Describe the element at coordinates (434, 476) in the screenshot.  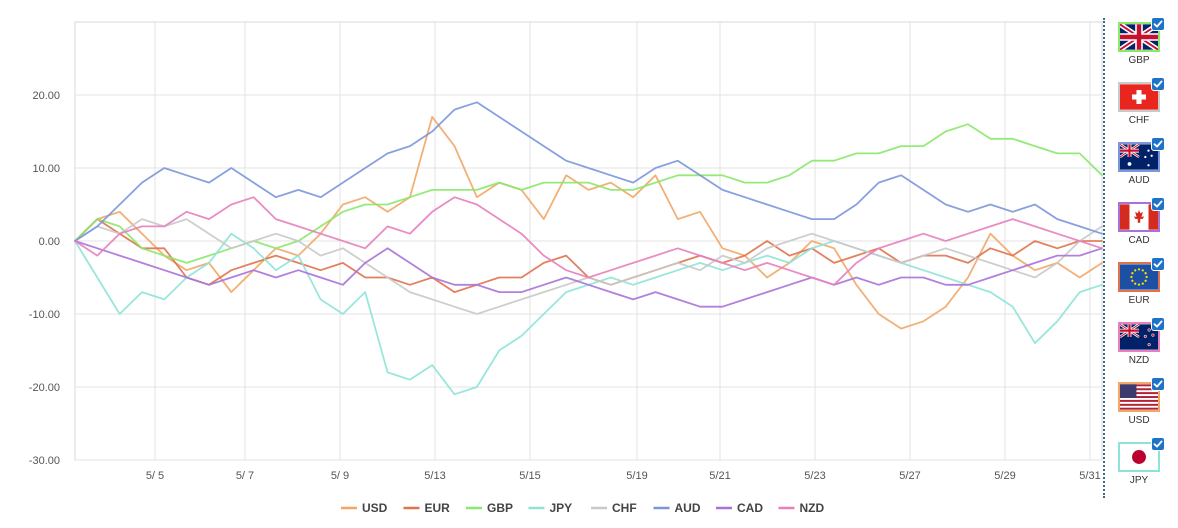
I see `x-tick-label: 5/13` at that location.